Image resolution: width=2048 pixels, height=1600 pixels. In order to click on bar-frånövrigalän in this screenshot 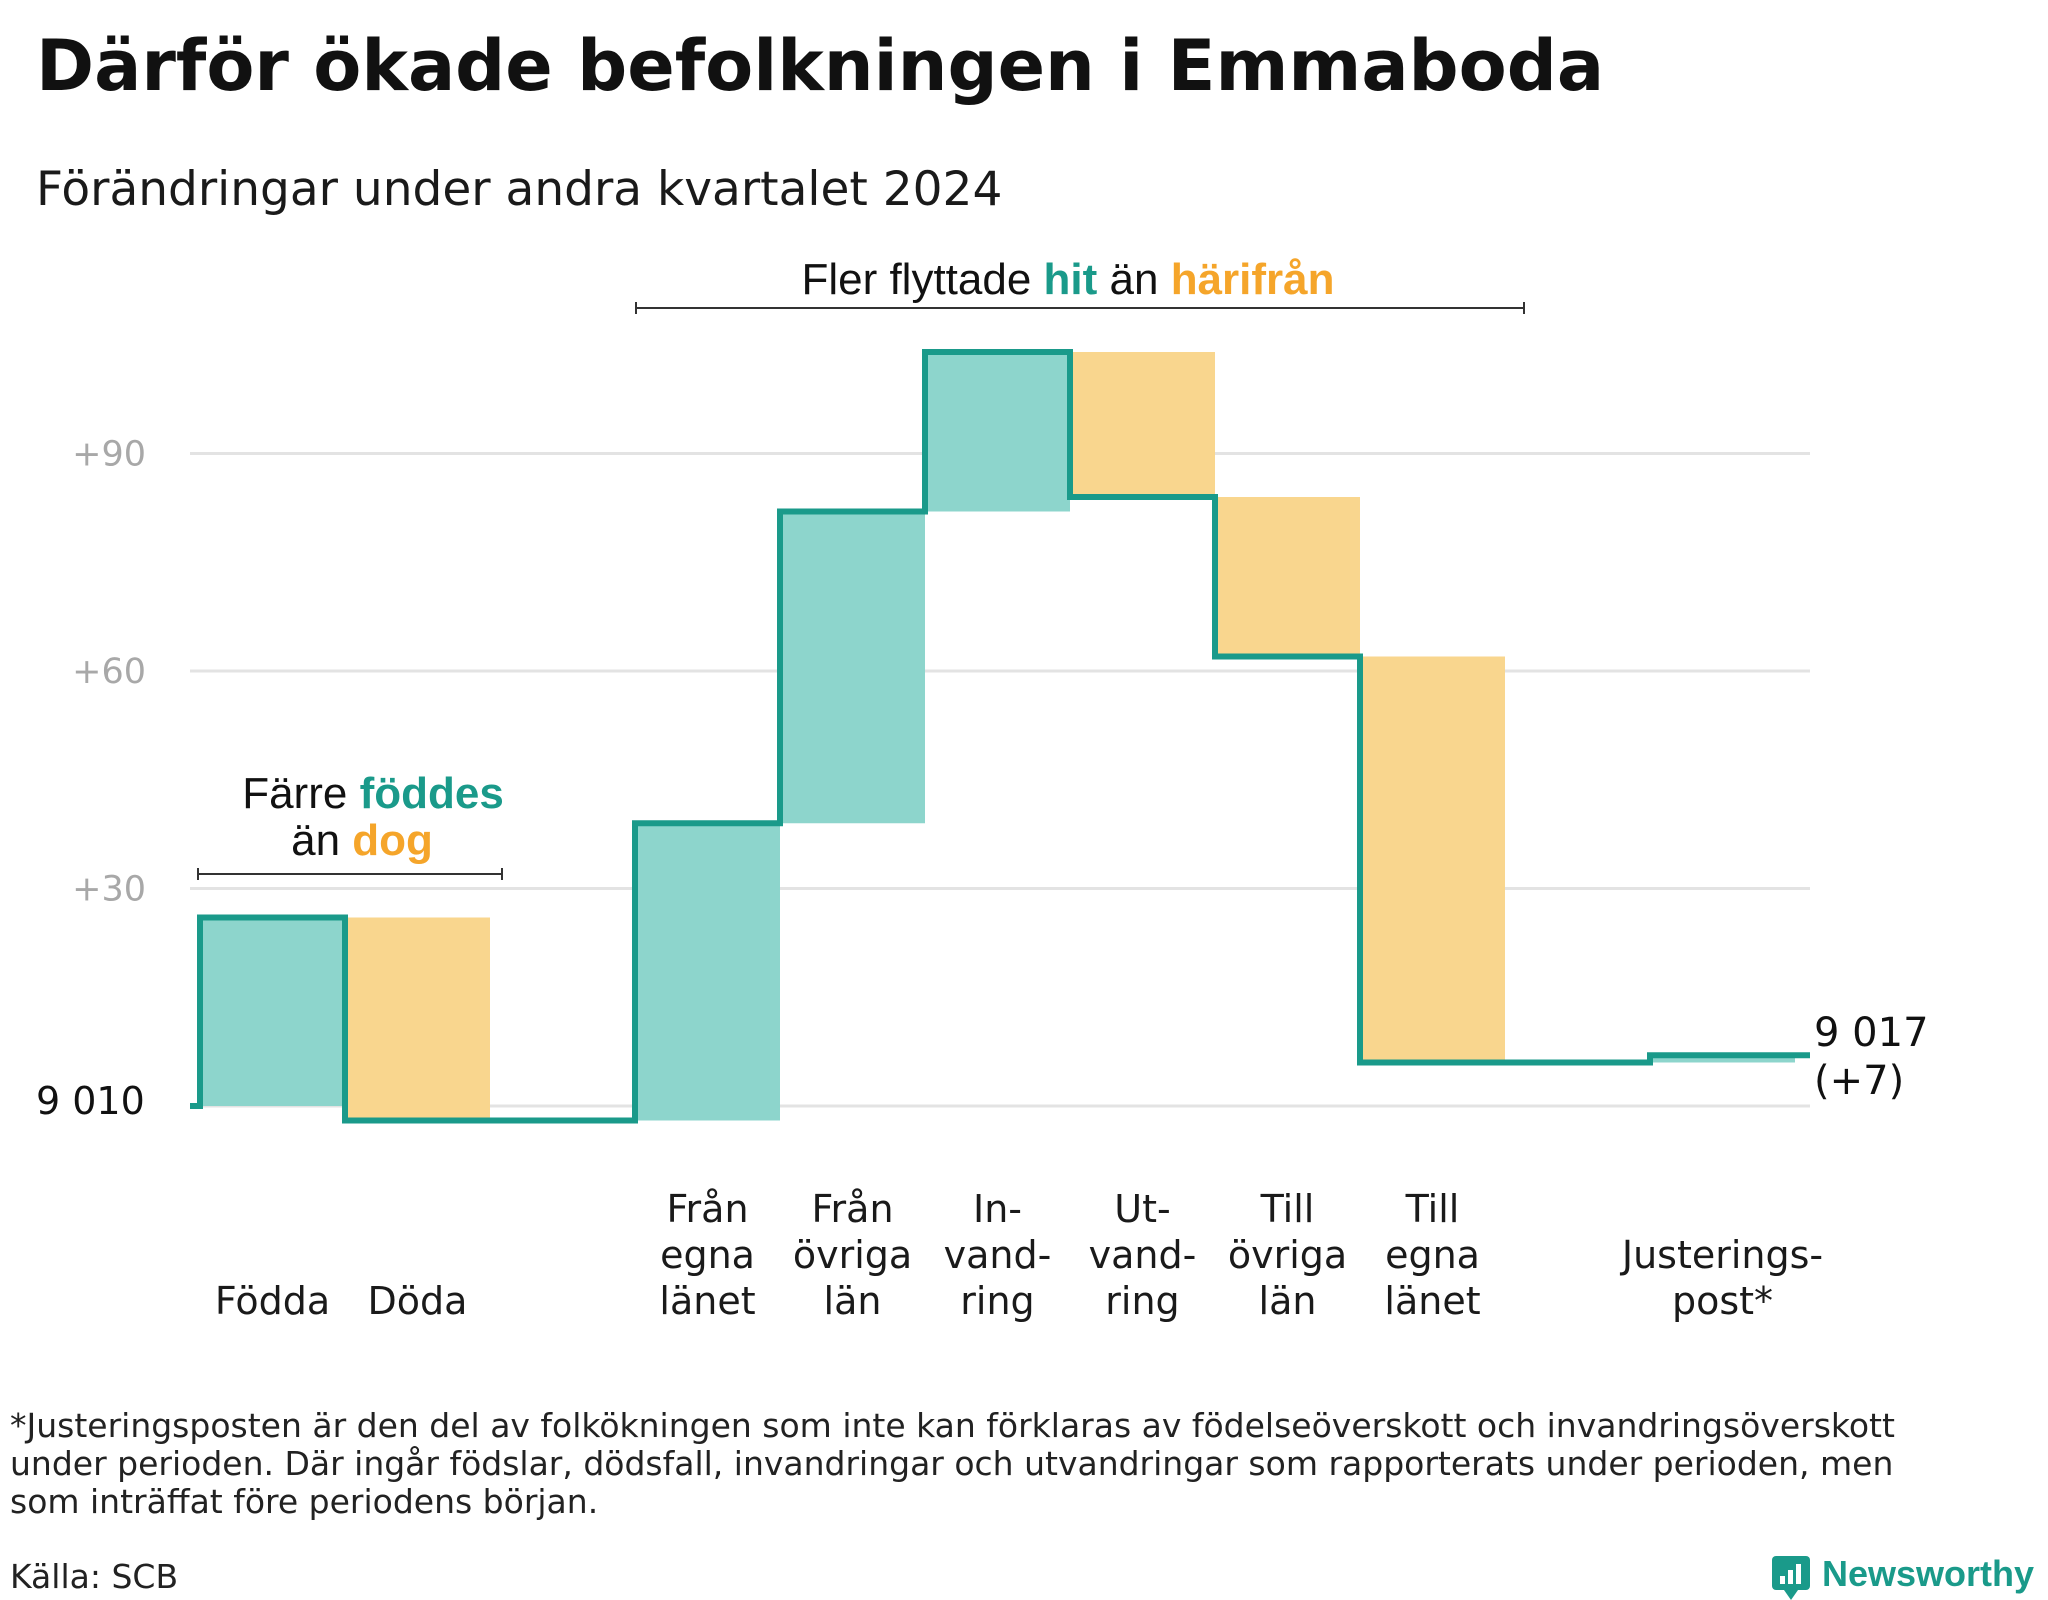, I will do `click(852, 667)`.